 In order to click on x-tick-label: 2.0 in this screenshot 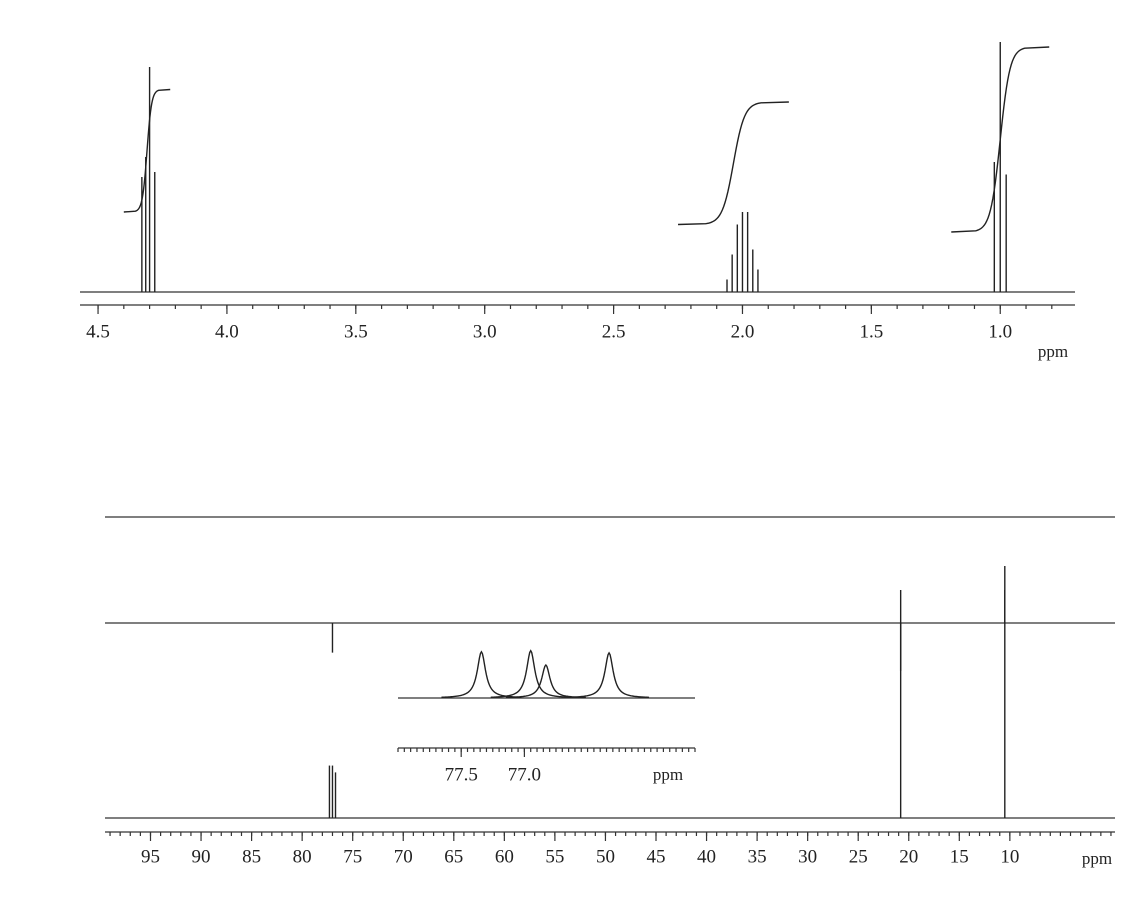, I will do `click(743, 331)`.